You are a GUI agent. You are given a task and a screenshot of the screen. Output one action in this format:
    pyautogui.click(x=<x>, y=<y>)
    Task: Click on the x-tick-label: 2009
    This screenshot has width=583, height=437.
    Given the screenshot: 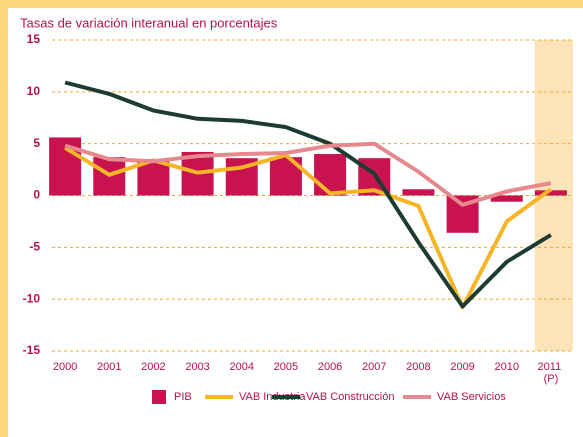 What is the action you would take?
    pyautogui.click(x=462, y=367)
    